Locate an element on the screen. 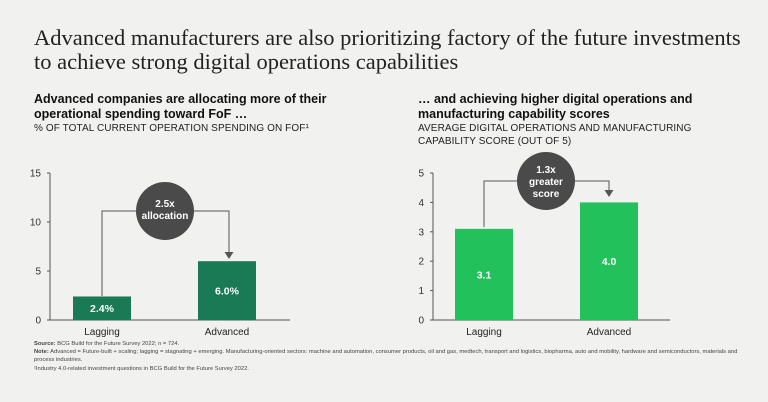 This screenshot has width=768, height=402. left-category-advanced: Advanced is located at coordinates (227, 332).